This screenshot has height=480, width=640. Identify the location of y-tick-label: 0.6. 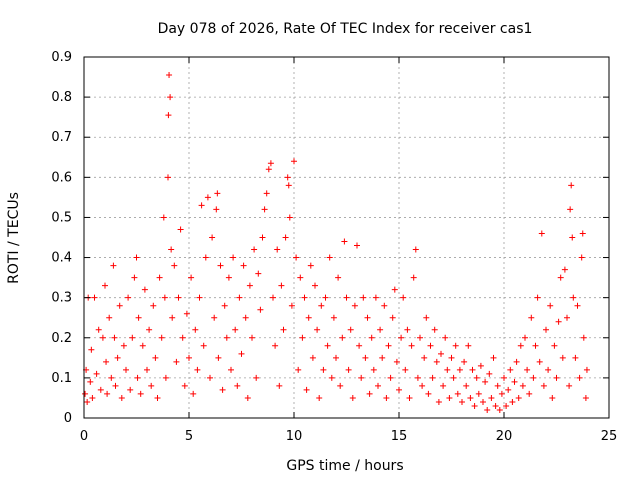
(61, 177).